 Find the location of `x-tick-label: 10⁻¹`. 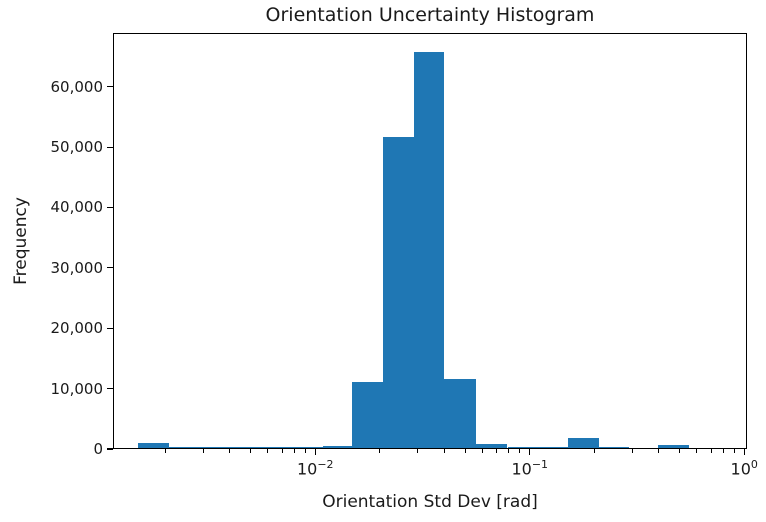

x-tick-label: 10⁻¹ is located at coordinates (530, 468).